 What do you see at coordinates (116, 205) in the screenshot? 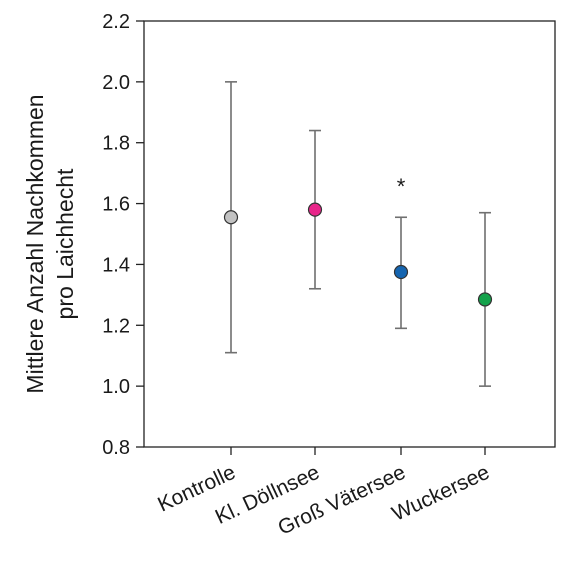
I see `y-tick-label: 1.6` at bounding box center [116, 205].